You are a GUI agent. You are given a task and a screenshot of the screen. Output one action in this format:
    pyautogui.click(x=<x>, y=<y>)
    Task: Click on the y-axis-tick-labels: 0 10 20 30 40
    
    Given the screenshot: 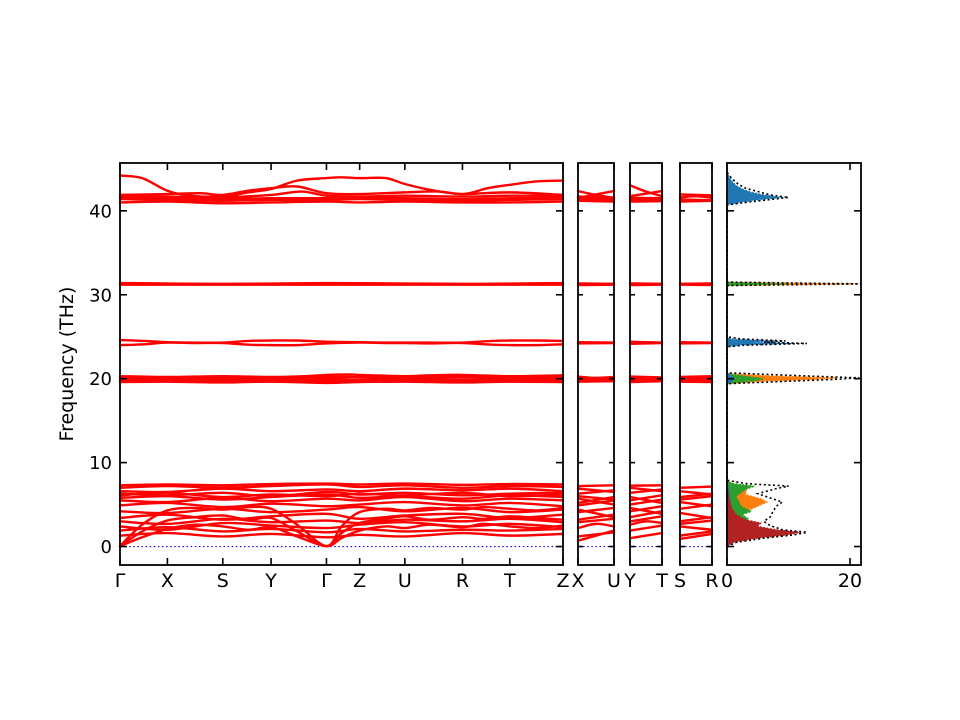 What is the action you would take?
    pyautogui.click(x=100, y=379)
    